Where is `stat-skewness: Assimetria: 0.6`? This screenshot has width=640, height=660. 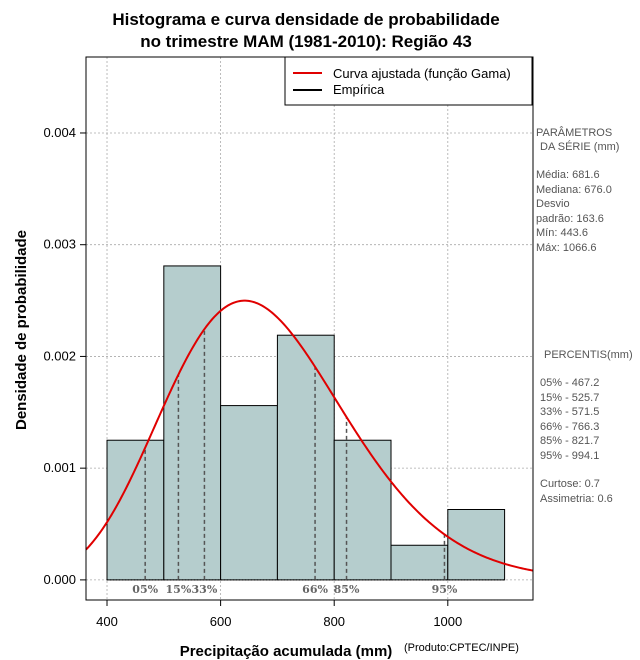 stat-skewness: Assimetria: 0.6 is located at coordinates (576, 499).